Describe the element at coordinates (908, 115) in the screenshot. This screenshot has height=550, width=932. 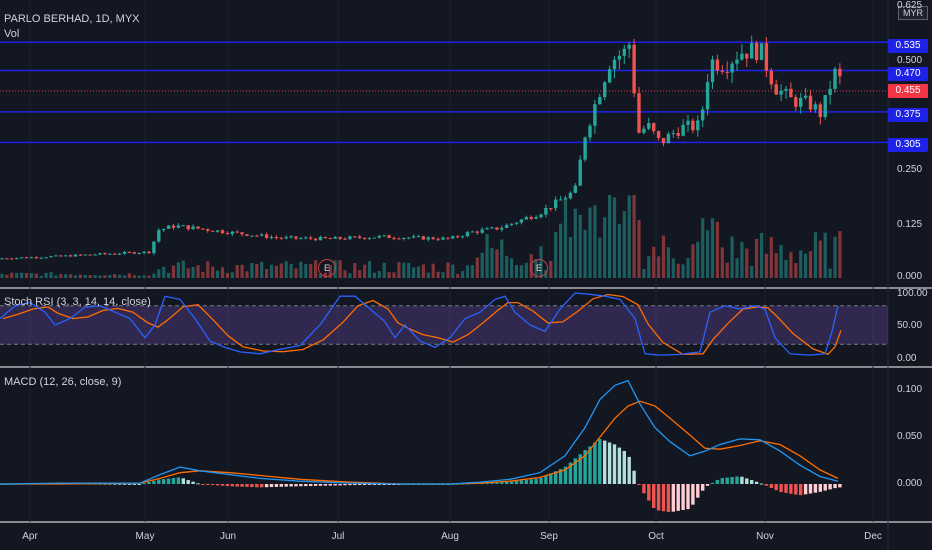
I see `level-tag-0375: 0.375` at that location.